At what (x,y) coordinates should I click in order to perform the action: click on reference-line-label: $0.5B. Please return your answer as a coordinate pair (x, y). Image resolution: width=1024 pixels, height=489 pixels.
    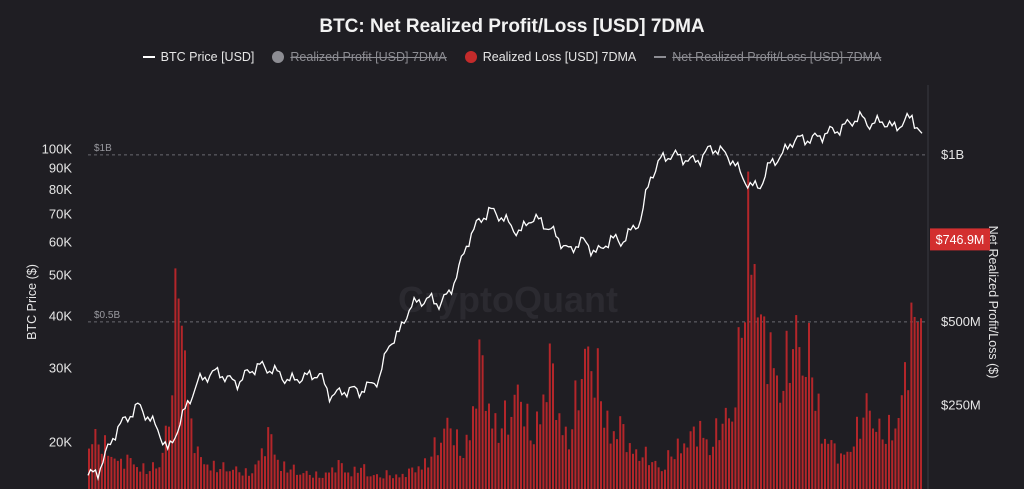
    Looking at the image, I should click on (107, 315).